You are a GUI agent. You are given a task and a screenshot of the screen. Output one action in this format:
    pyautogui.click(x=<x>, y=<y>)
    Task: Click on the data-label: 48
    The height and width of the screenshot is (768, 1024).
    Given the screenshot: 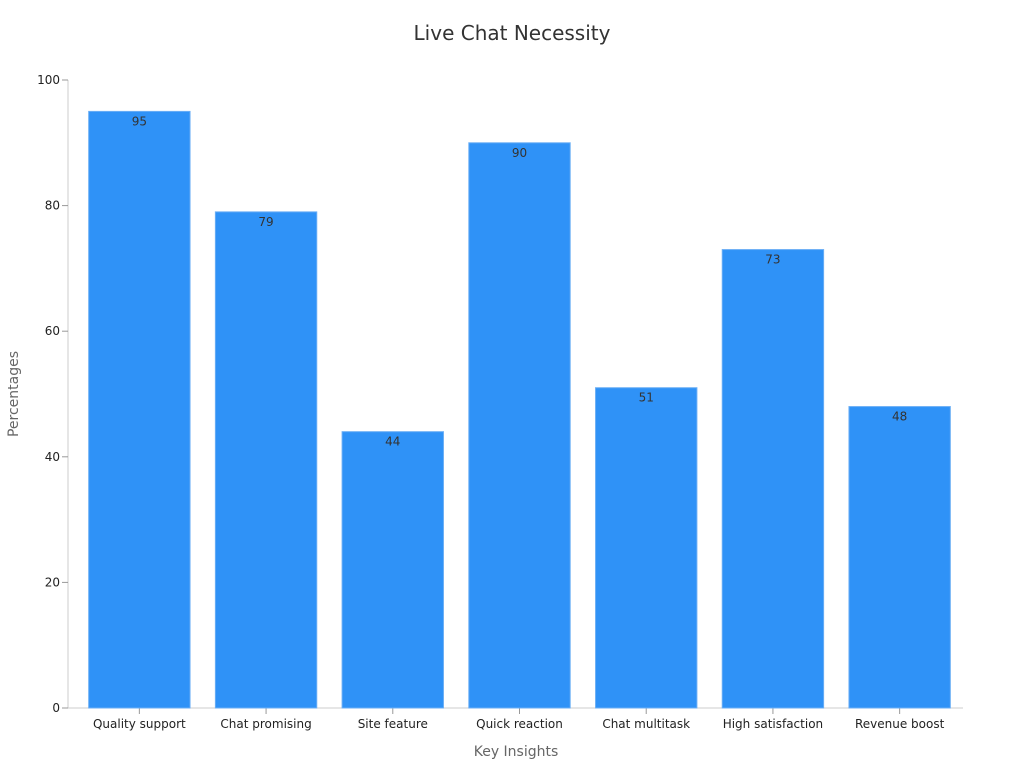 What is the action you would take?
    pyautogui.click(x=899, y=417)
    